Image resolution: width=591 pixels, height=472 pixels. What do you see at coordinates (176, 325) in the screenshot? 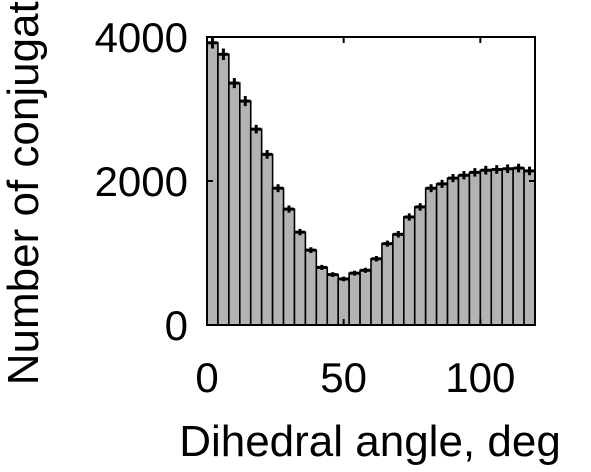
I see `y-tick-label: 0` at bounding box center [176, 325].